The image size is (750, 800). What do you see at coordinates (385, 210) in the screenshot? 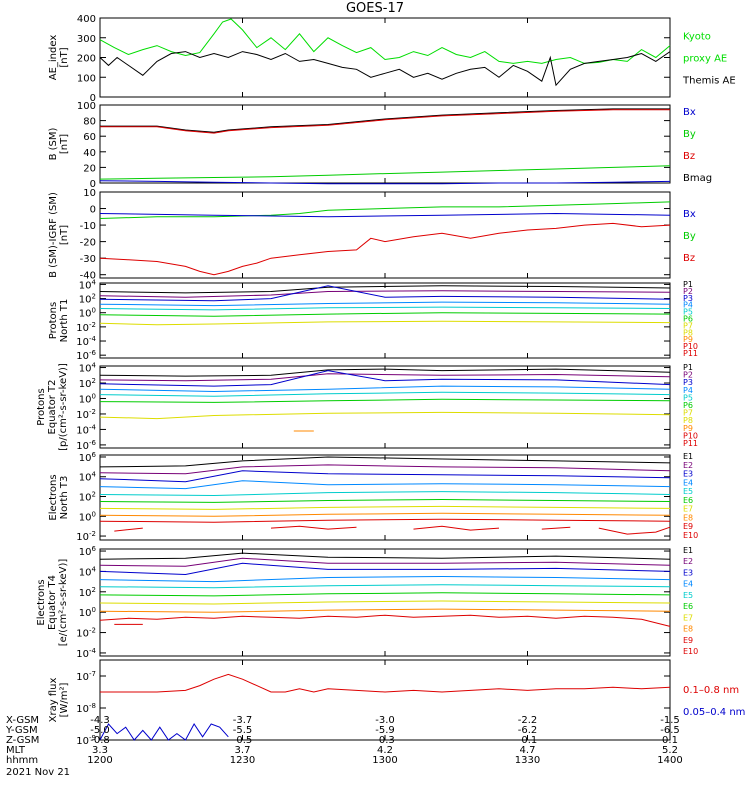
I see `series-by` at bounding box center [385, 210].